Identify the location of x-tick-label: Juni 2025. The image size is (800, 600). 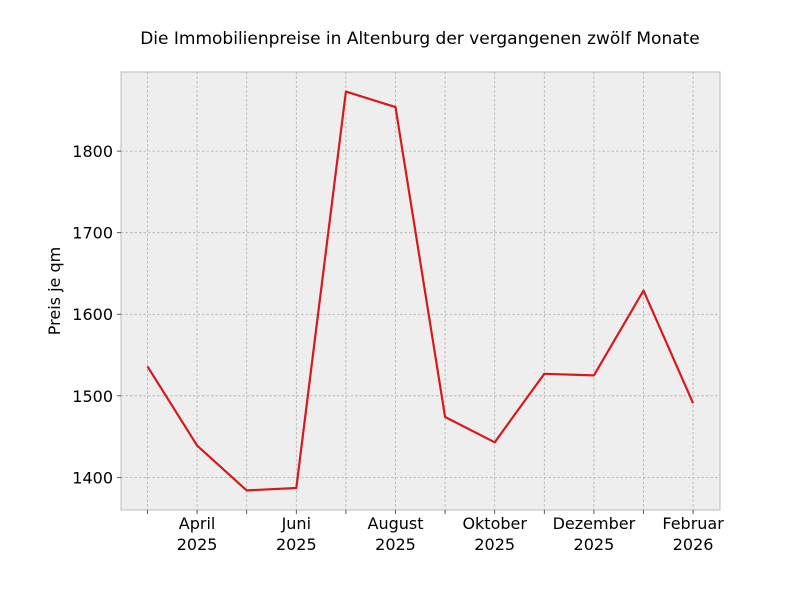
(296, 534).